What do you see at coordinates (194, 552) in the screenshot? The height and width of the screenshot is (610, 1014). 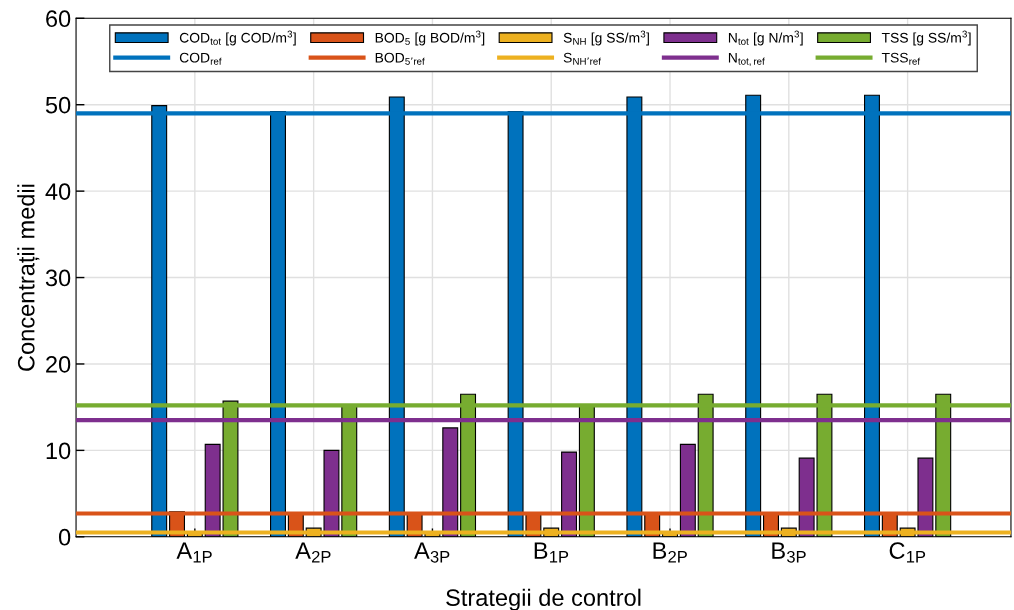 I see `x-tick-label: A$_{1P}$` at bounding box center [194, 552].